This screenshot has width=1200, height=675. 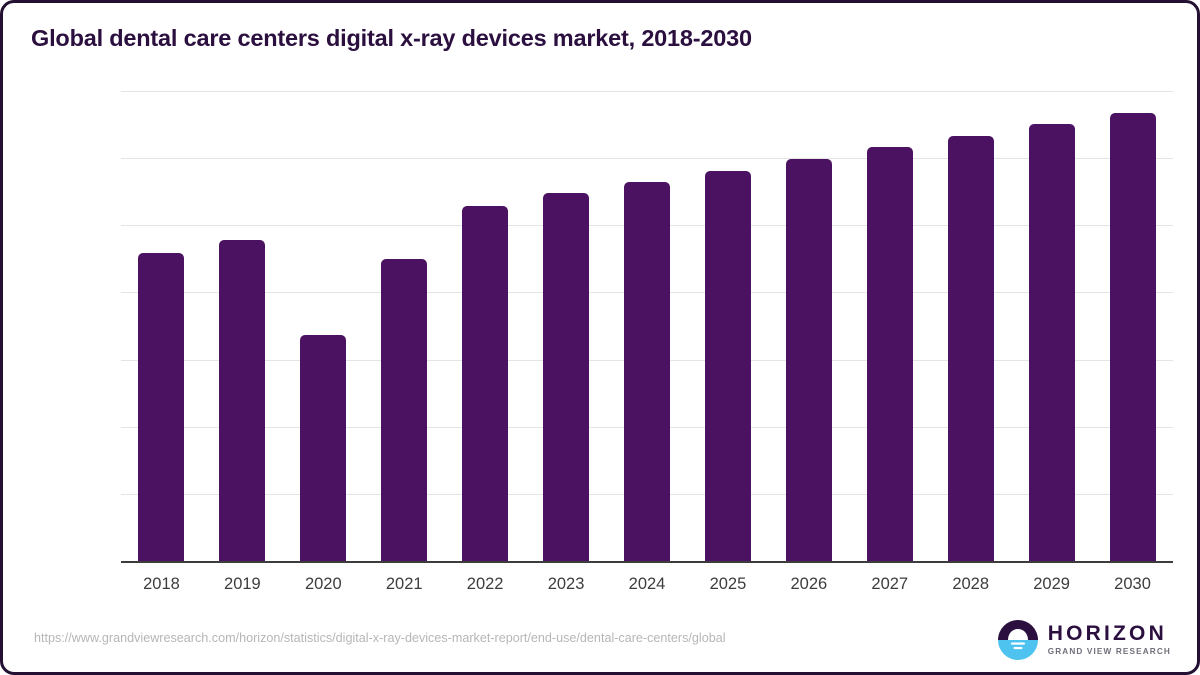 I want to click on logo-tagline: GRAND VIEW RESEARCH, so click(x=1109, y=652).